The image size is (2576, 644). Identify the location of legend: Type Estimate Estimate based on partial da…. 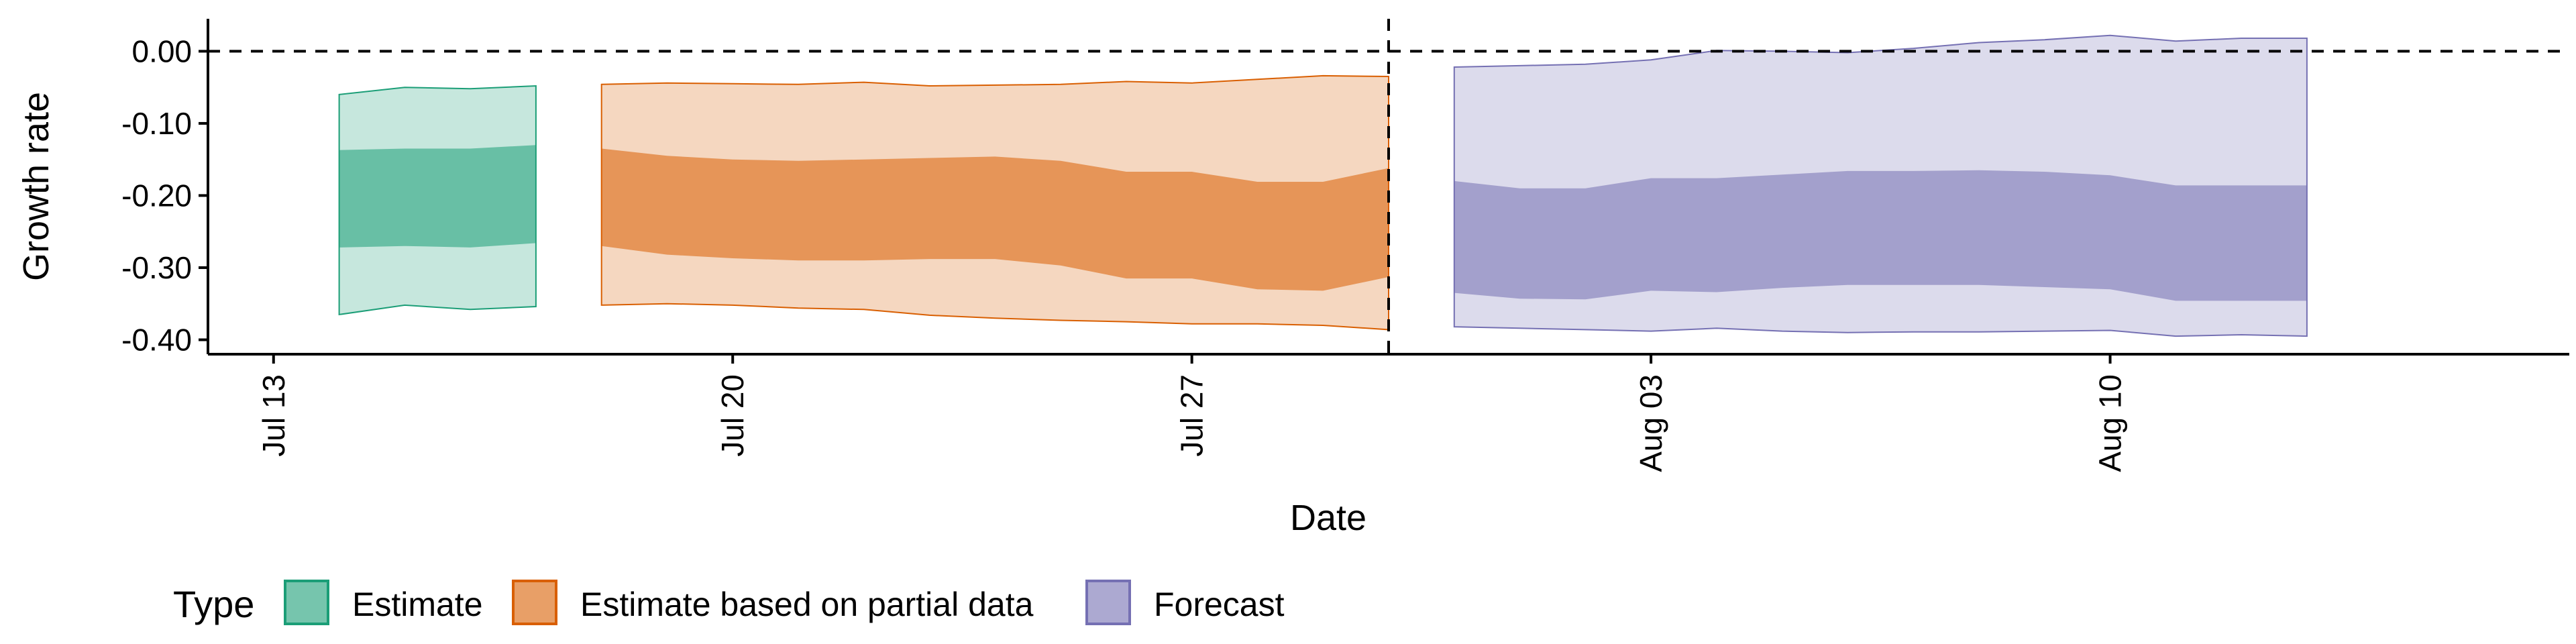
(729, 602).